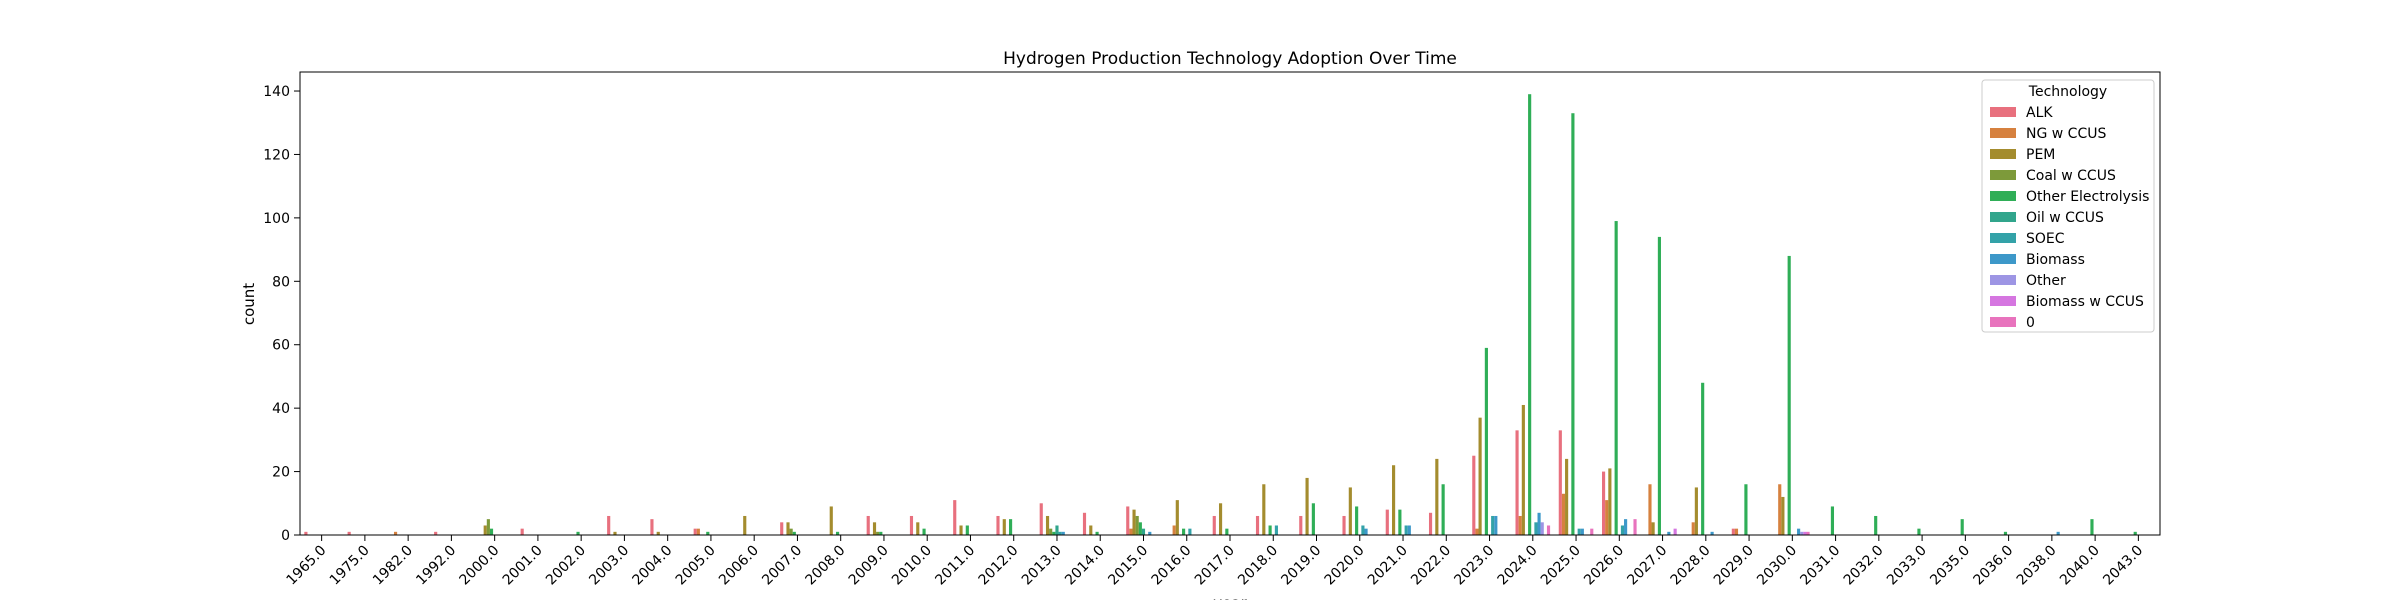 The image size is (2400, 600). What do you see at coordinates (281, 346) in the screenshot?
I see `y-tick-label: 60` at bounding box center [281, 346].